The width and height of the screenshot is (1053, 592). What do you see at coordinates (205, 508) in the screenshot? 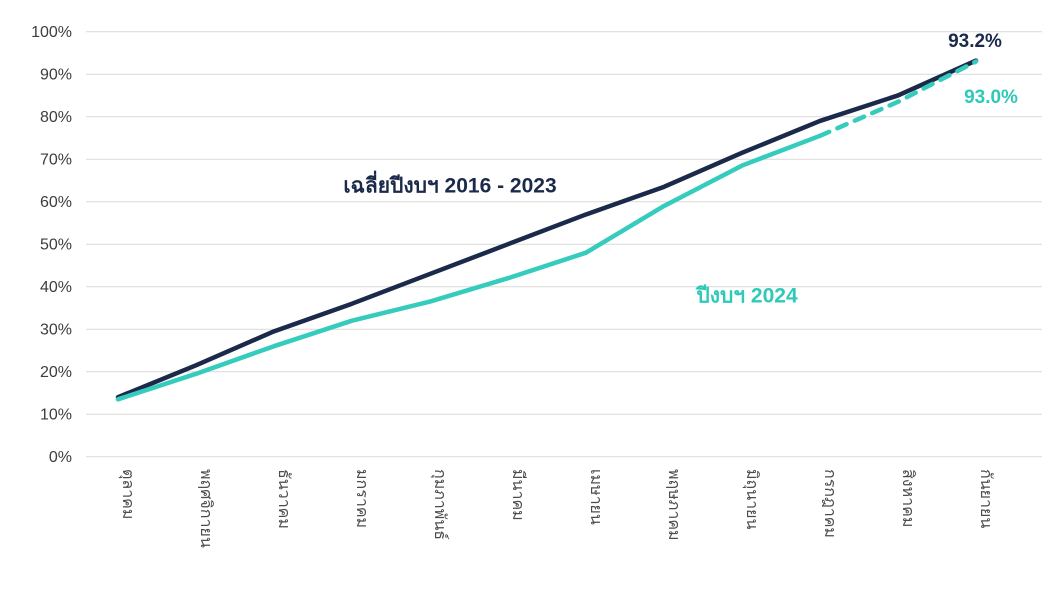
I see `x-tick-label: พฤศจิกายน` at bounding box center [205, 508].